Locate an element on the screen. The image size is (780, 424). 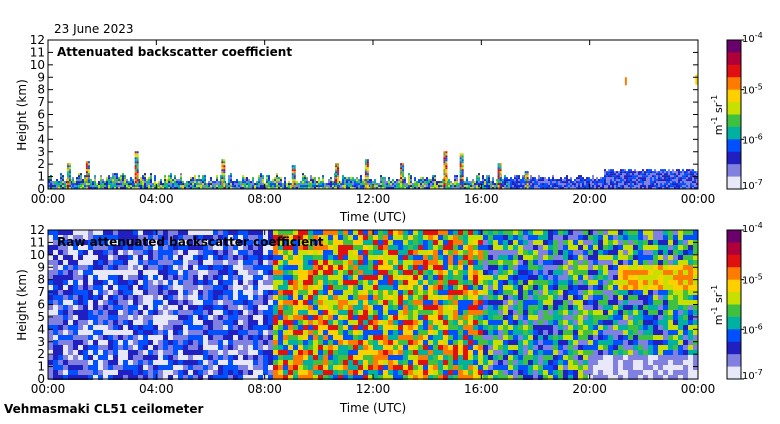
colorbar-top: 10⁻⁴ 10⁻⁵ 10⁻⁶ 10⁻⁷ m-1 sr-1 is located at coordinates (736, 111).